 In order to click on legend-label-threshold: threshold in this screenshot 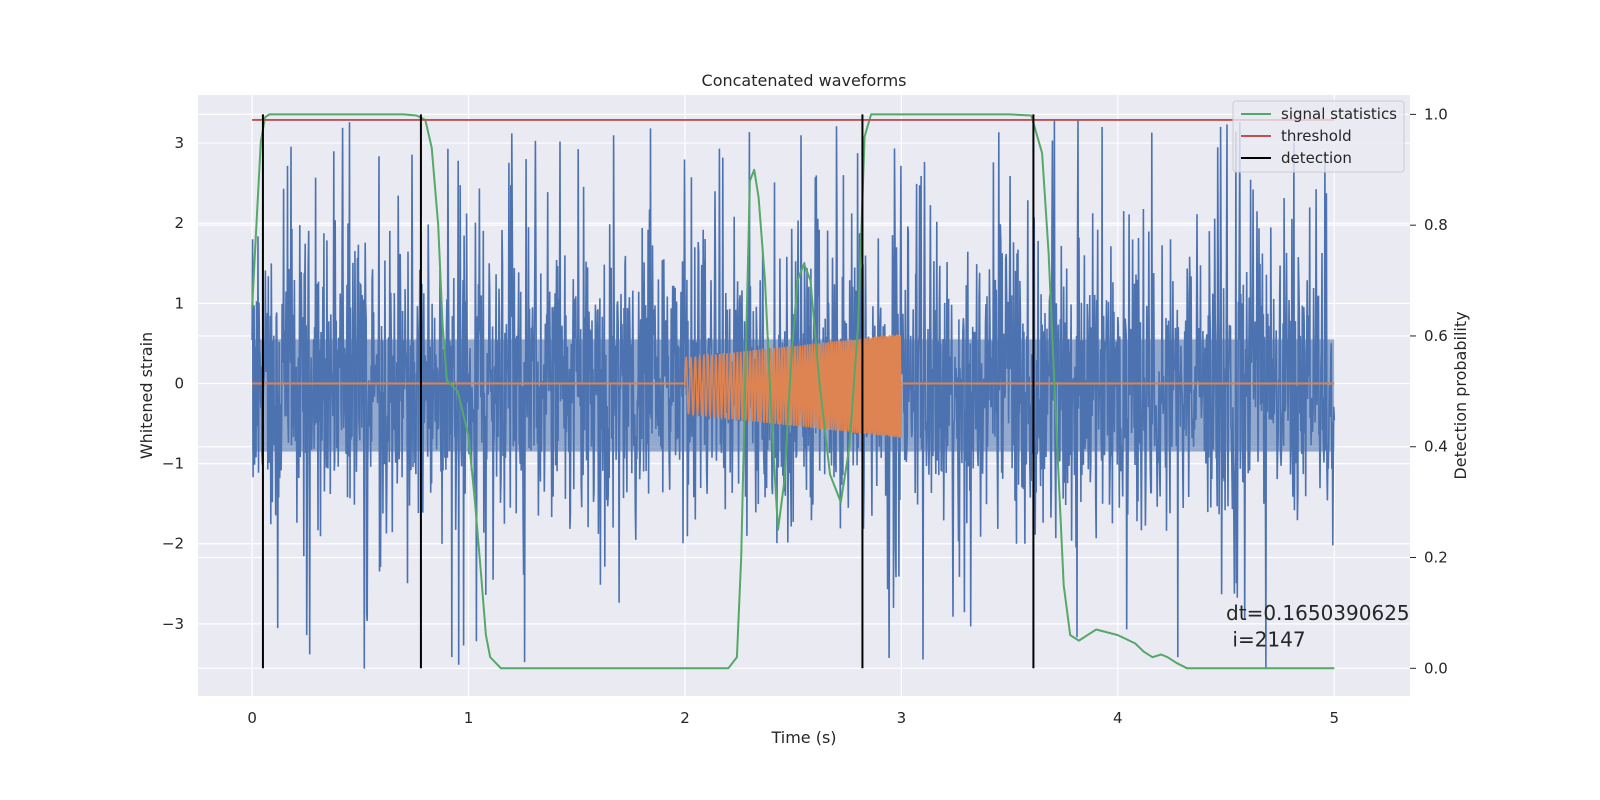, I will do `click(1316, 136)`.